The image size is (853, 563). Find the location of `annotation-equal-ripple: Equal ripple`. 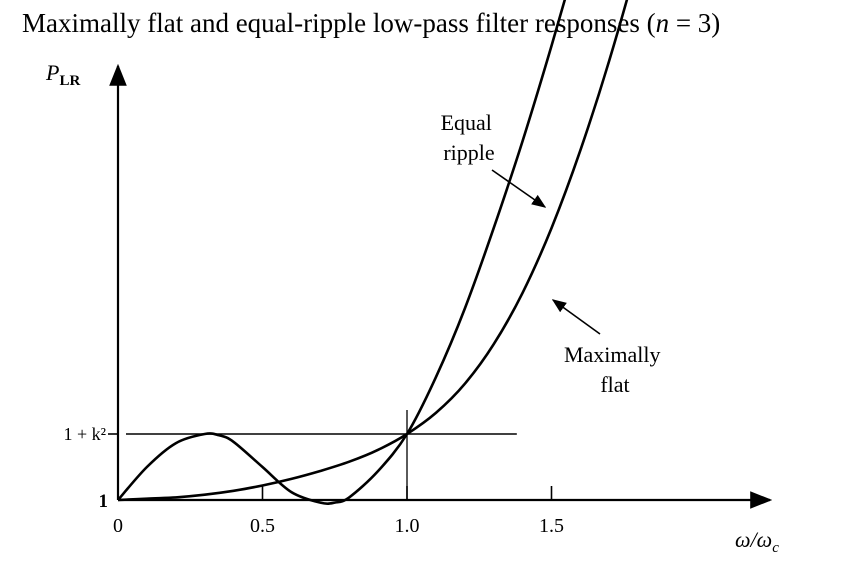

annotation-equal-ripple: Equal ripple is located at coordinates (469, 137).